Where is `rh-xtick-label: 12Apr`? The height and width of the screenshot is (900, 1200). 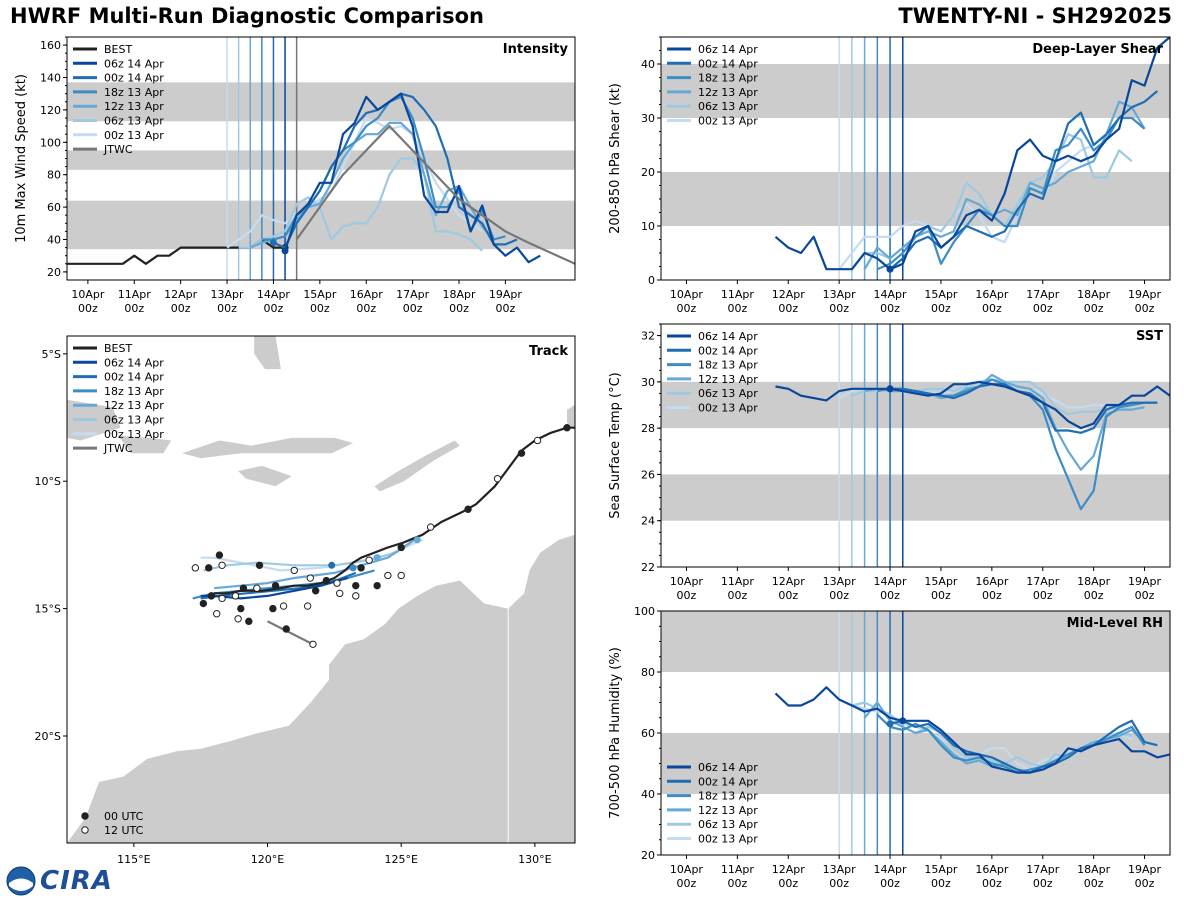 rh-xtick-label: 12Apr is located at coordinates (789, 869).